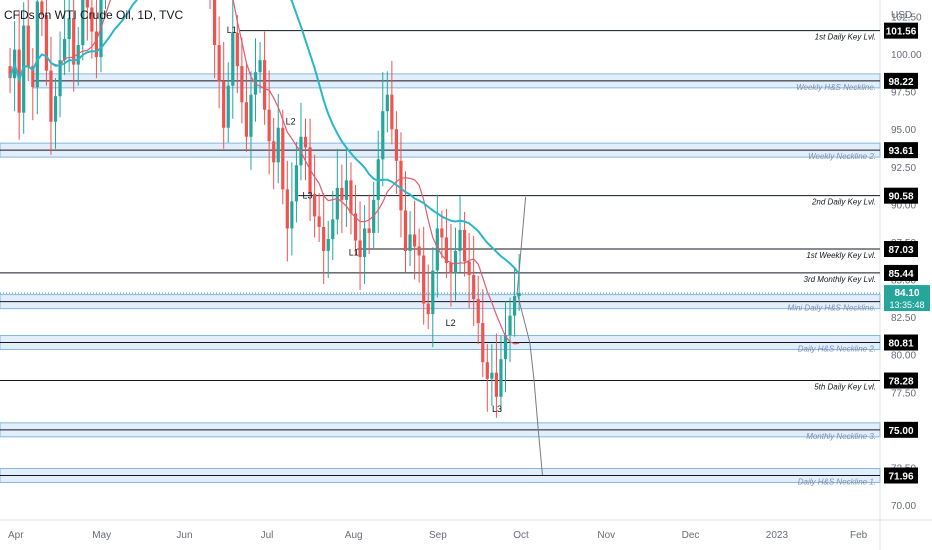 This screenshot has height=550, width=932. What do you see at coordinates (906, 293) in the screenshot?
I see `last-price-text: 84.10` at bounding box center [906, 293].